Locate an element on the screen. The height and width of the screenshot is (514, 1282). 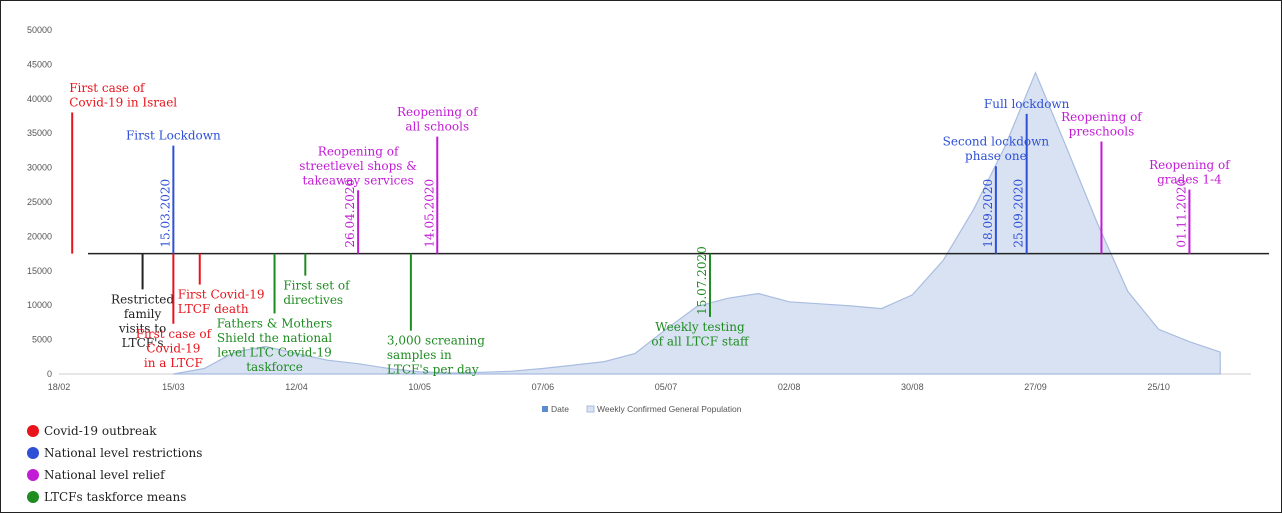
event-label: grades 1-4 is located at coordinates (1189, 180).